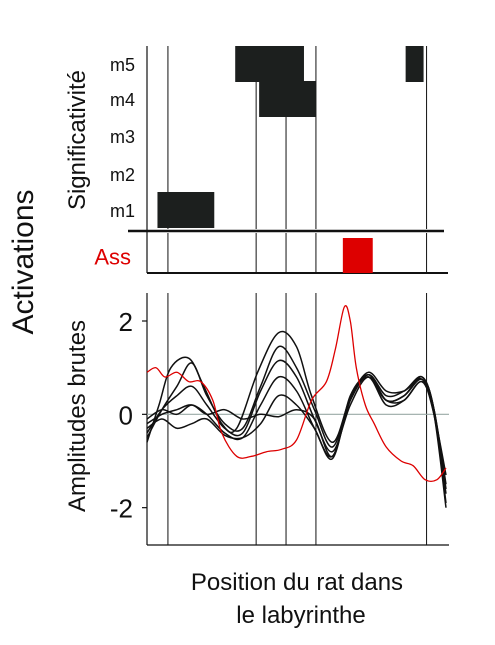 Image resolution: width=495 pixels, height=645 pixels. What do you see at coordinates (126, 322) in the screenshot?
I see `y-tick-label: 2` at bounding box center [126, 322].